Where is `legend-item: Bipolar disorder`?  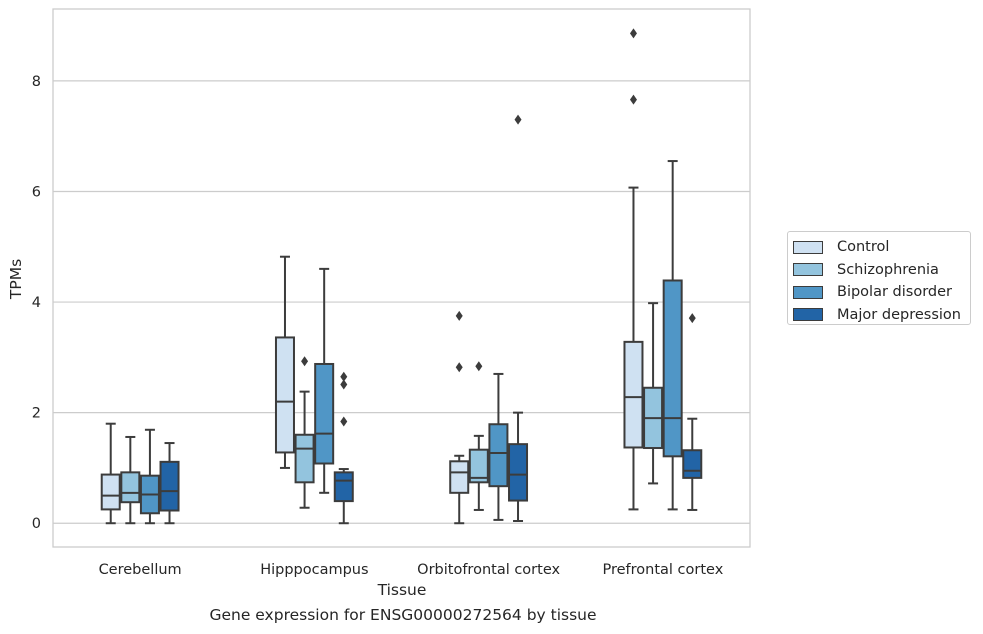 legend-item: Bipolar disorder is located at coordinates (881, 292).